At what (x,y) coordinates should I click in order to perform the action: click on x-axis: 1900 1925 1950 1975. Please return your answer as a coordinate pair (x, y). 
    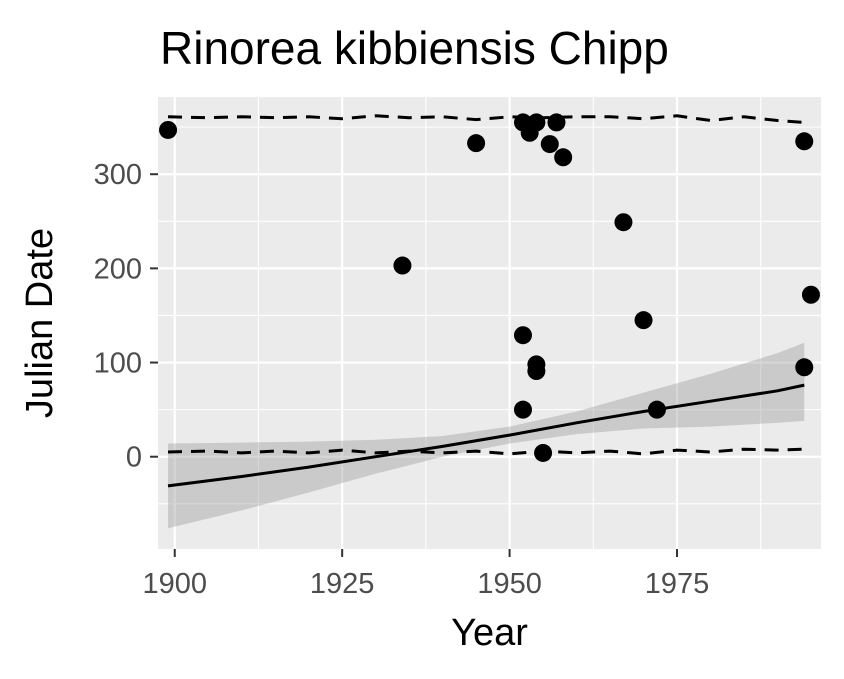
    Looking at the image, I should click on (425, 574).